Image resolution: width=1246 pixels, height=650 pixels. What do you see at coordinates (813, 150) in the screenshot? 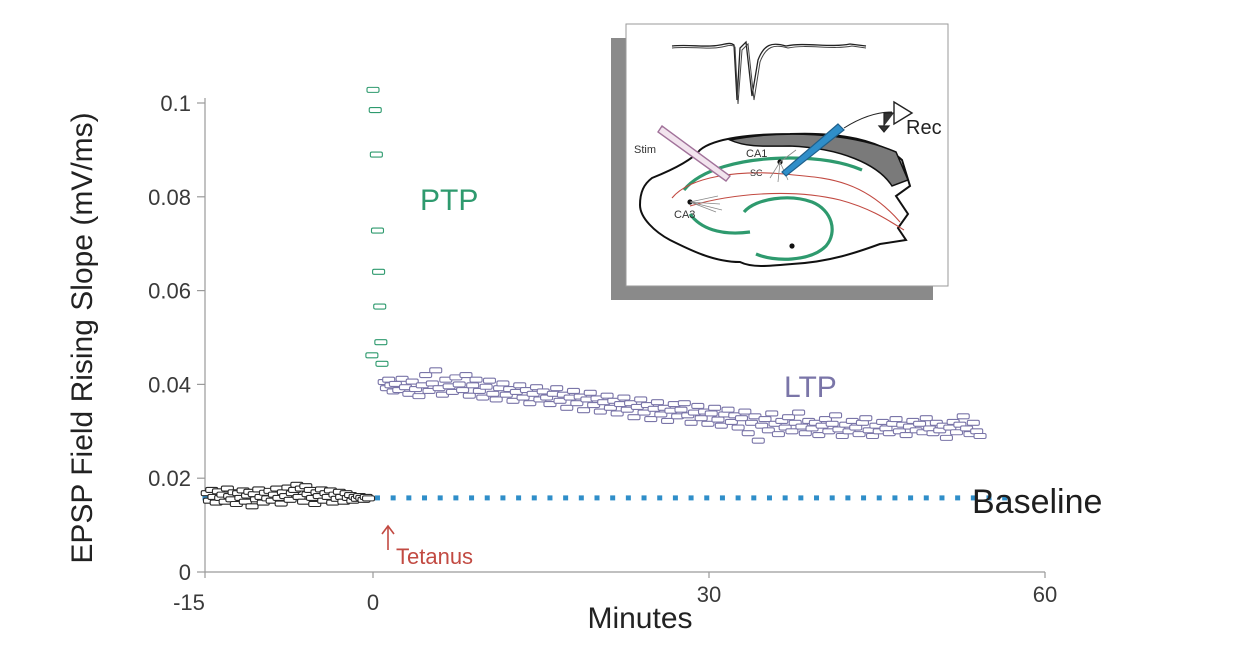
I see `rec-electrode` at bounding box center [813, 150].